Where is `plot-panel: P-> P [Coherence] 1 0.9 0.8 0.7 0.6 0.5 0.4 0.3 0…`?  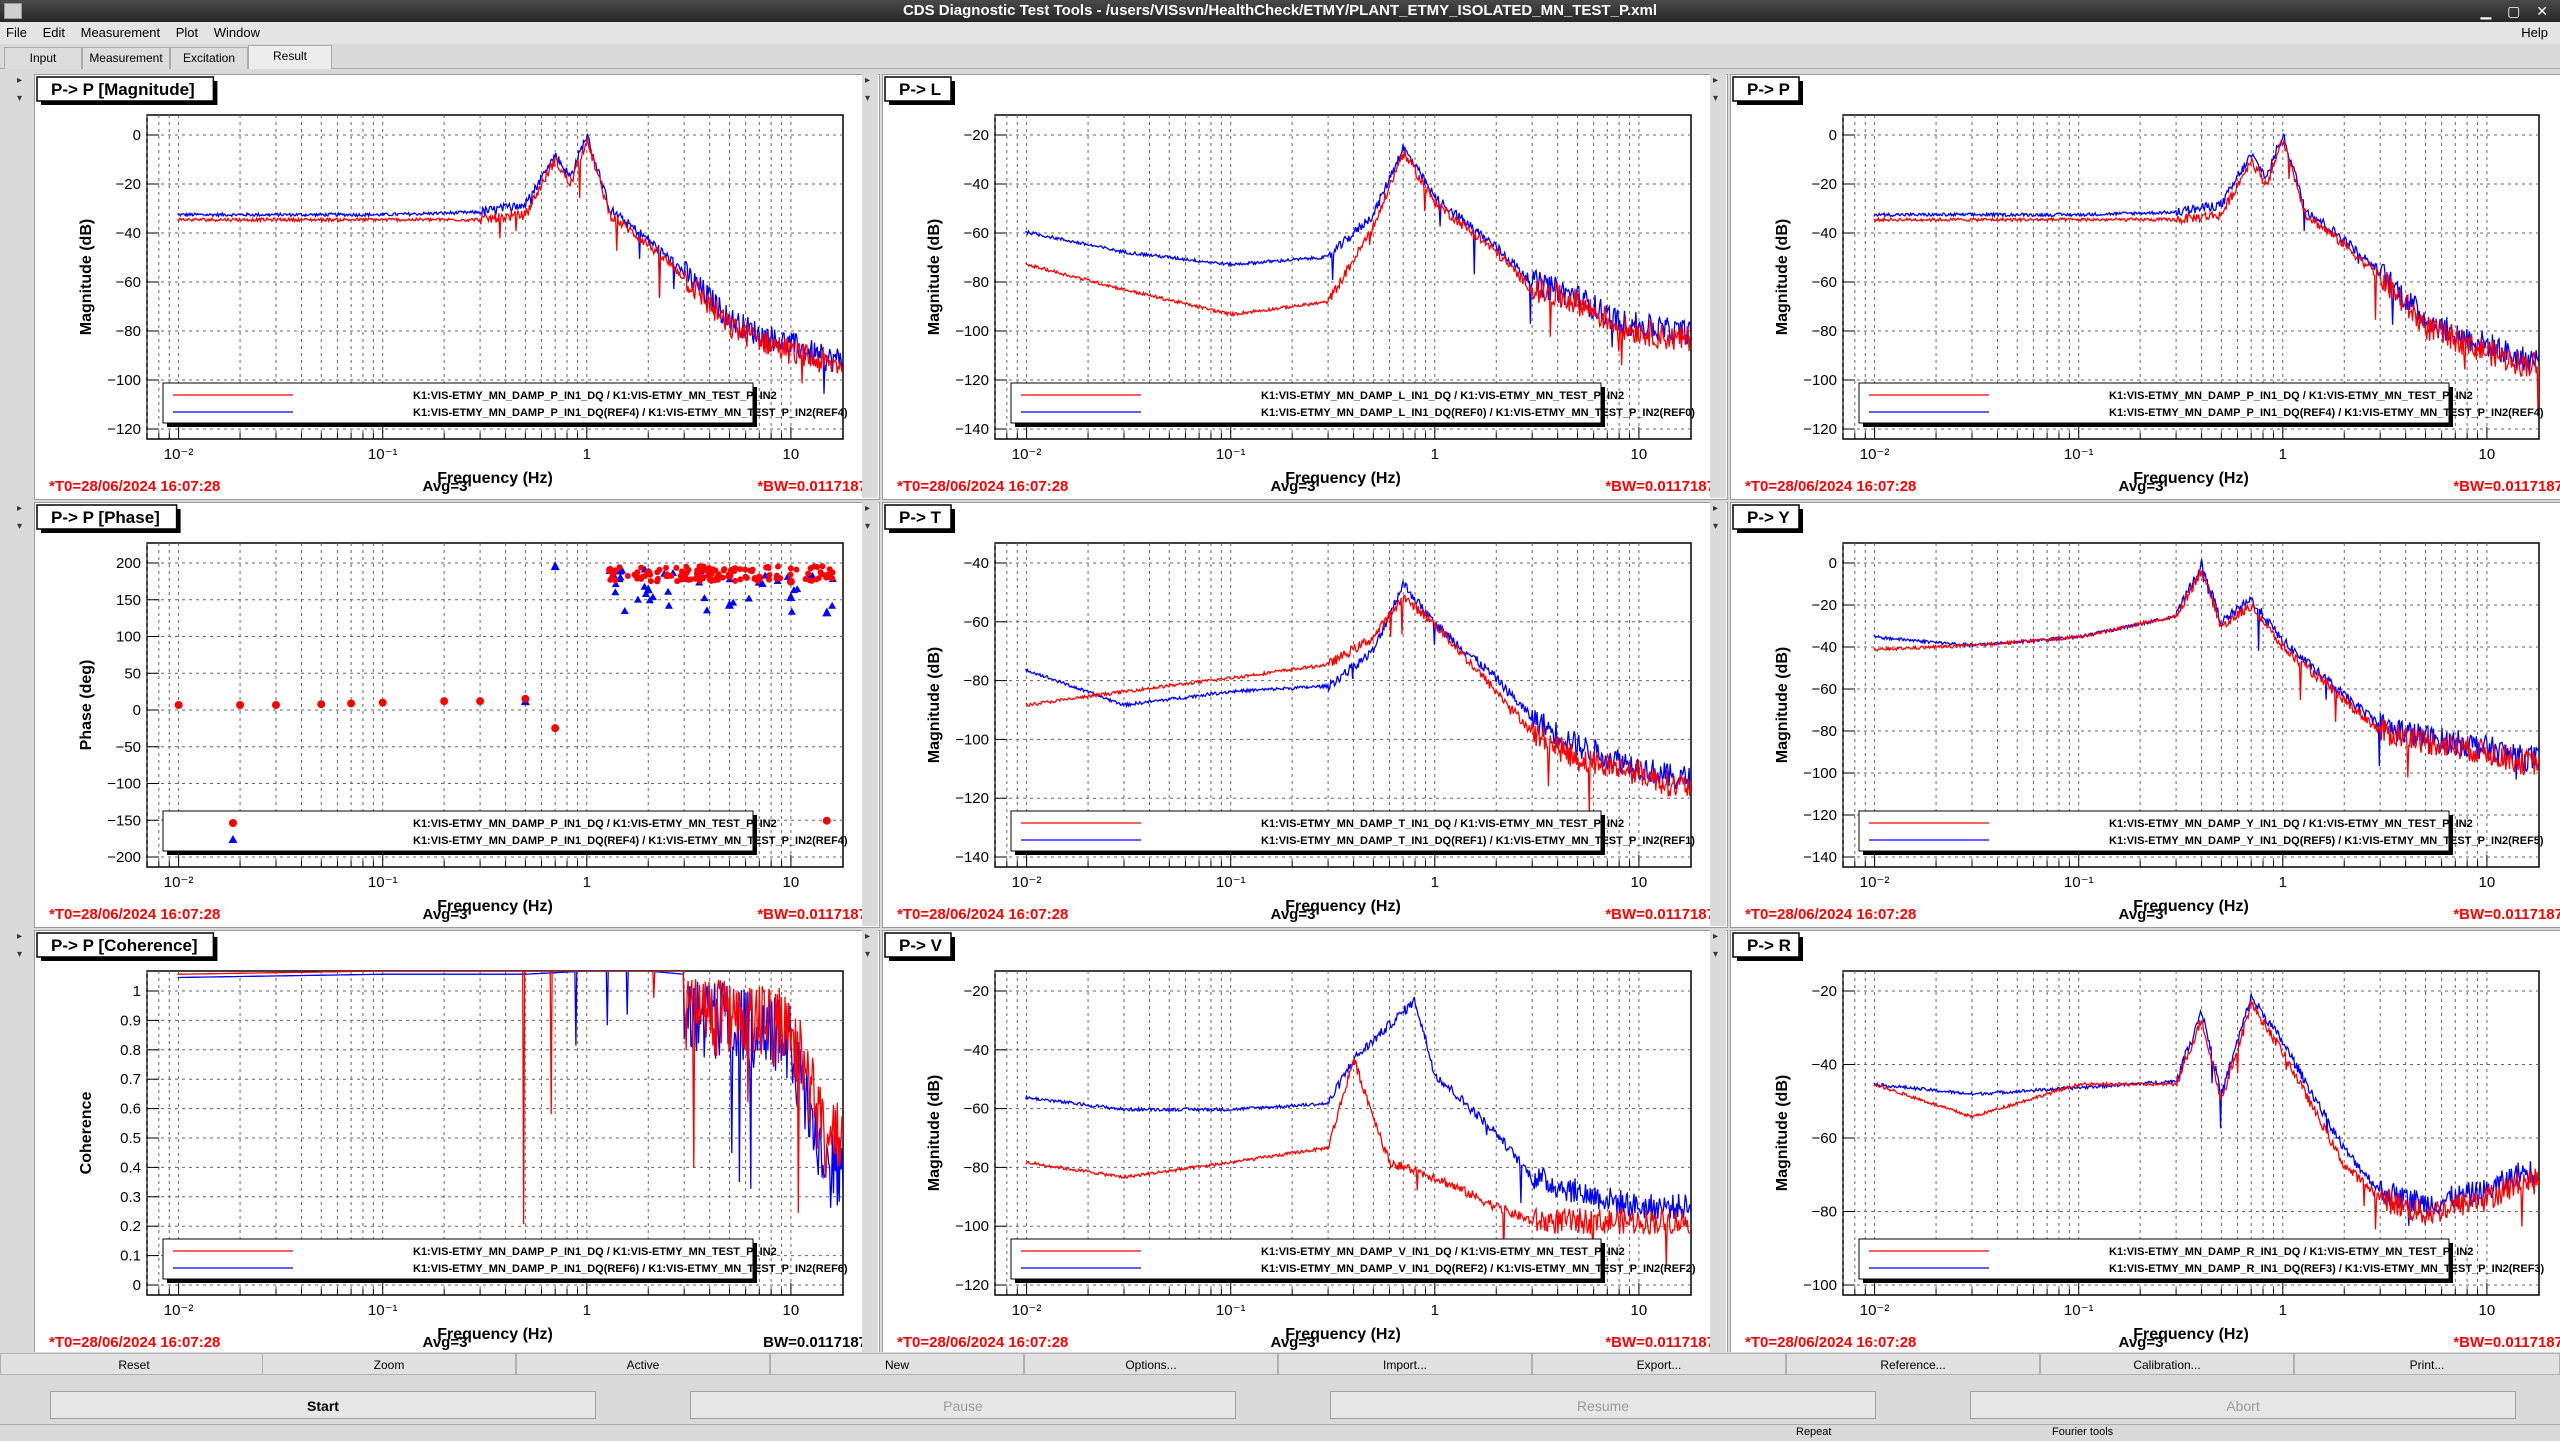
plot-panel: P-> P [Coherence] 1 0.9 0.8 0.7 0.6 0.5 0.4 0.3 0… is located at coordinates (457, 1143).